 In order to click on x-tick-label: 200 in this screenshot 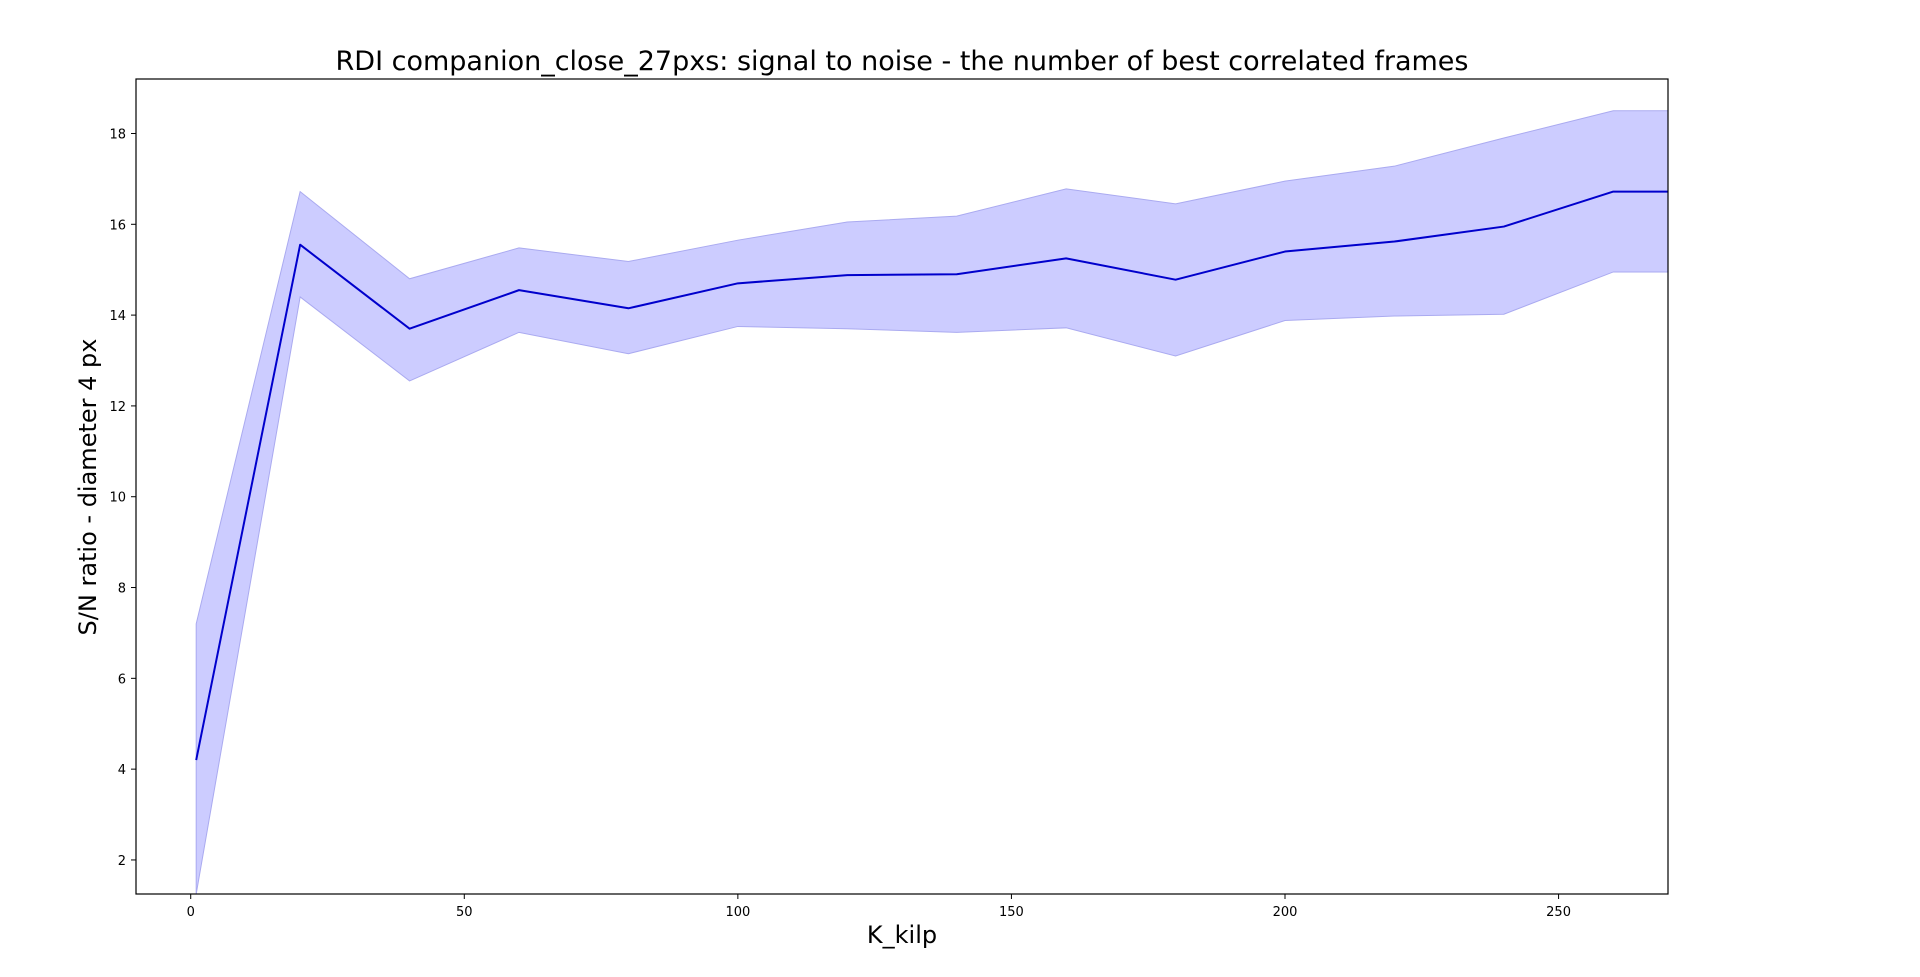, I will do `click(1285, 912)`.